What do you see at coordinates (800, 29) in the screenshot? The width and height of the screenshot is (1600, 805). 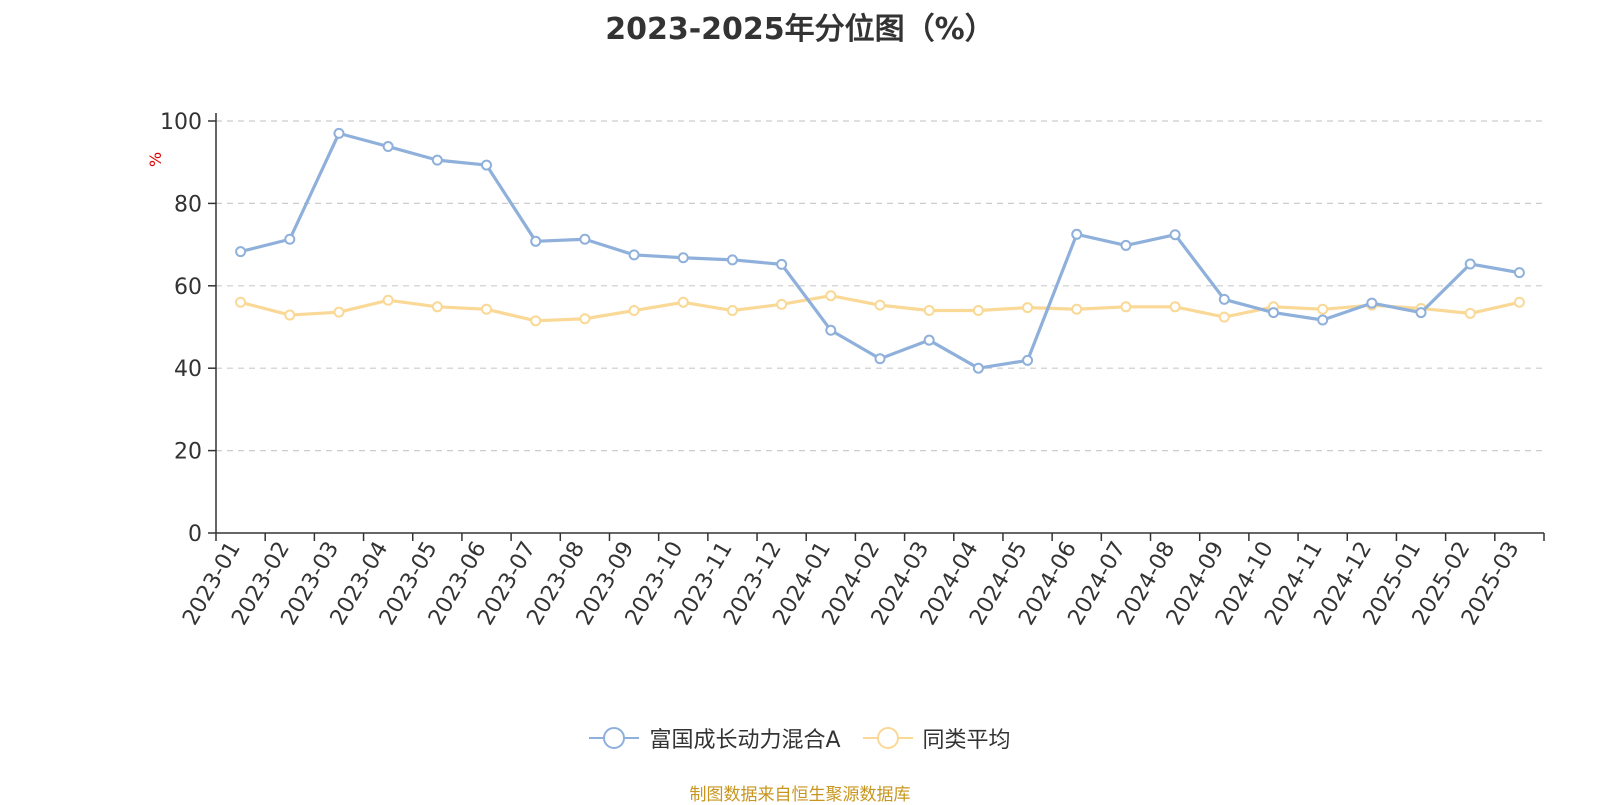 I see `chart-title: 2023-2025年分位图（%）` at bounding box center [800, 29].